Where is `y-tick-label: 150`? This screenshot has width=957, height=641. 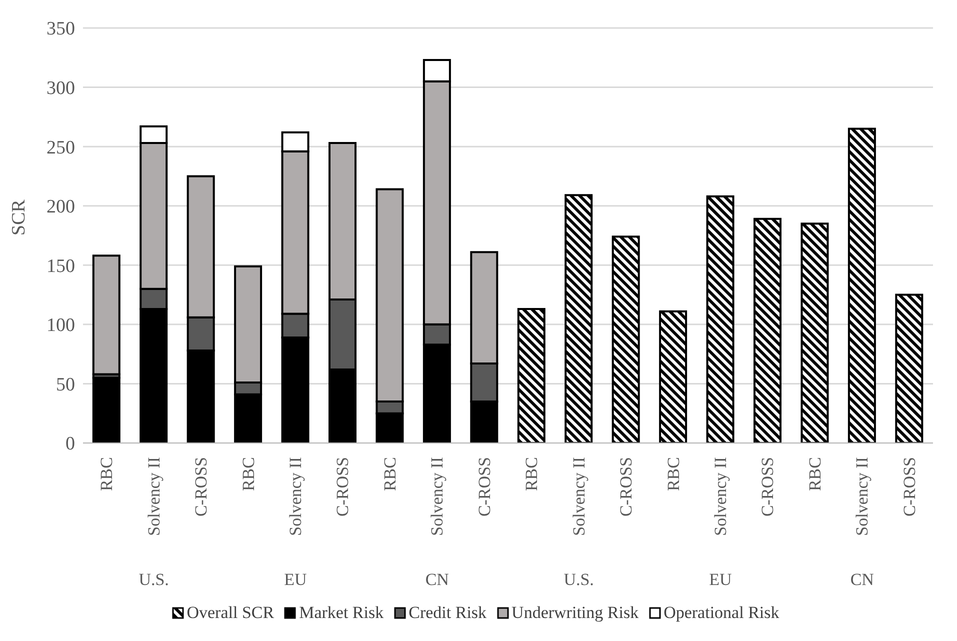
y-tick-label: 150 is located at coordinates (60, 266).